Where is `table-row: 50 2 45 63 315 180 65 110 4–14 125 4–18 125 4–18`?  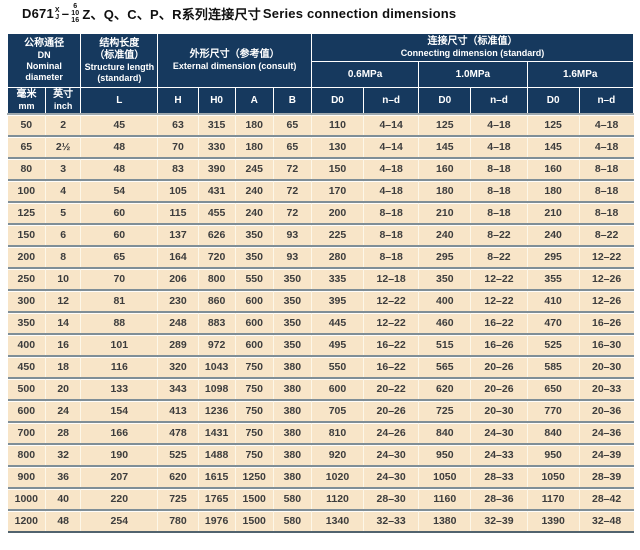 table-row: 50 2 45 63 315 180 65 110 4–14 125 4–18 125 4–18 is located at coordinates (320, 124).